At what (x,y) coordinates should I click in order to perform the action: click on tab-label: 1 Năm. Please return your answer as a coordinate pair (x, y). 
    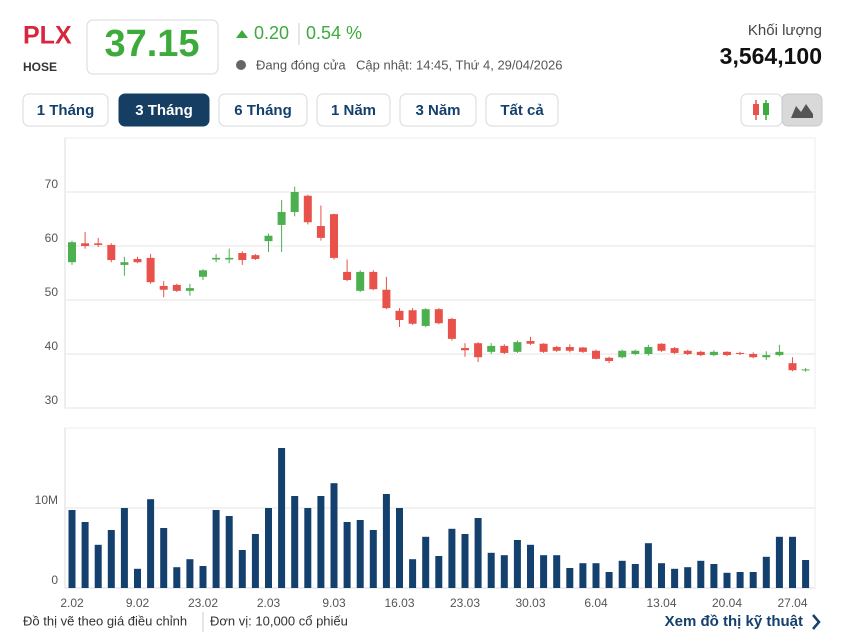
    Looking at the image, I should click on (353, 110).